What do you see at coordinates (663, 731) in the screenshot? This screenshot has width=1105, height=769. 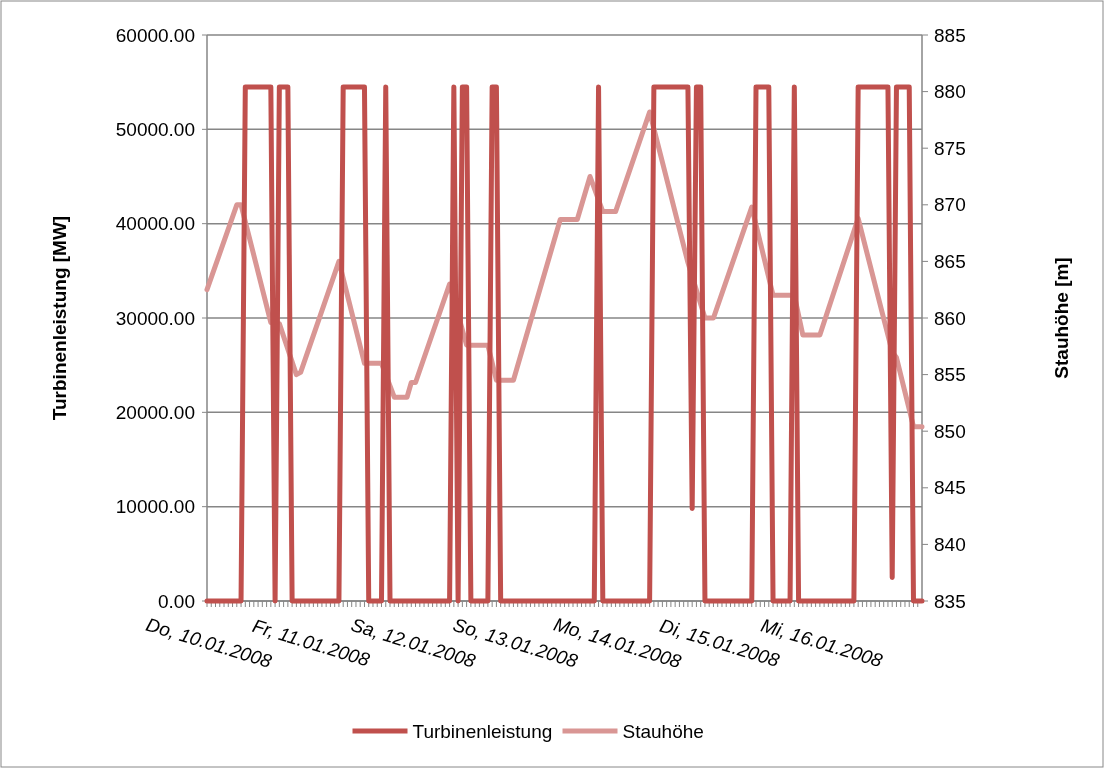 I see `legend-label: Stauhöhe` at bounding box center [663, 731].